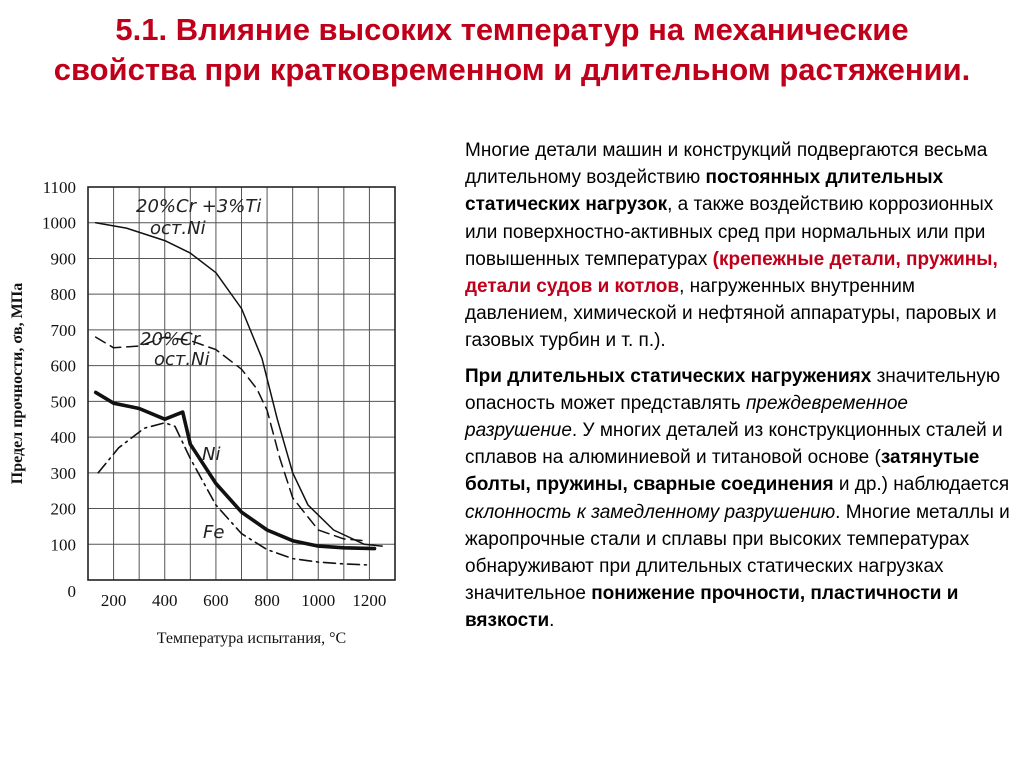 This screenshot has height=767, width=1024. Describe the element at coordinates (921, 485) in the screenshot. I see `p2-text-3: и др.) наблюдается` at that location.